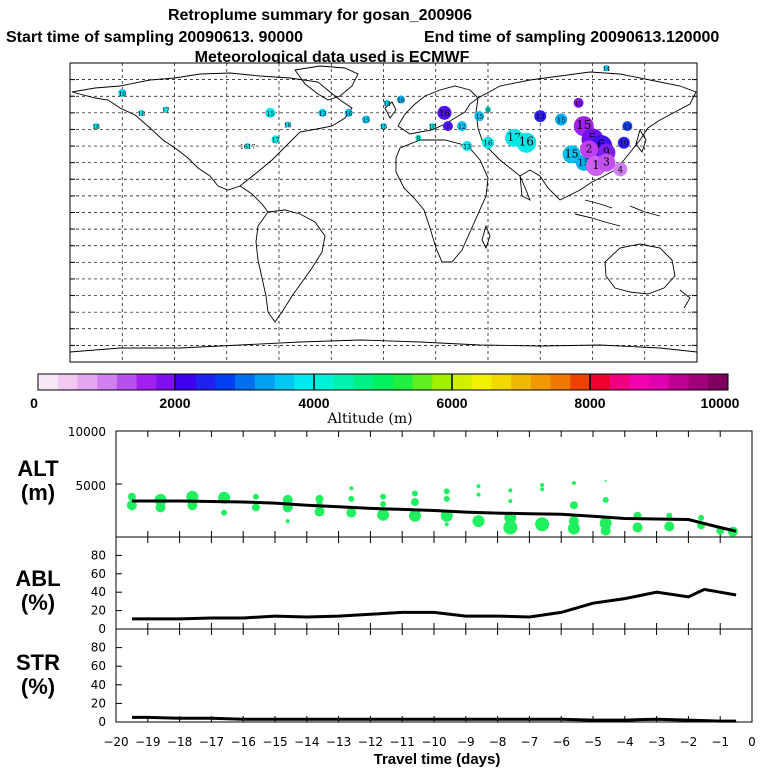 Image resolution: width=768 pixels, height=768 pixels. I want to click on abl-ytick: 60, so click(98, 574).